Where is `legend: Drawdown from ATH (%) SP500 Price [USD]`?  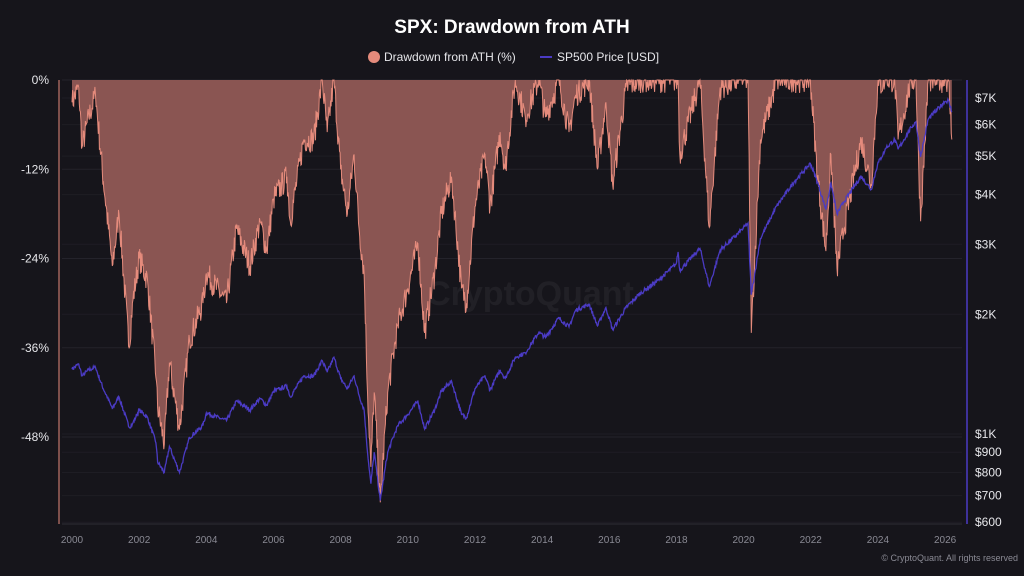 legend: Drawdown from ATH (%) SP500 Price [USD] is located at coordinates (513, 57).